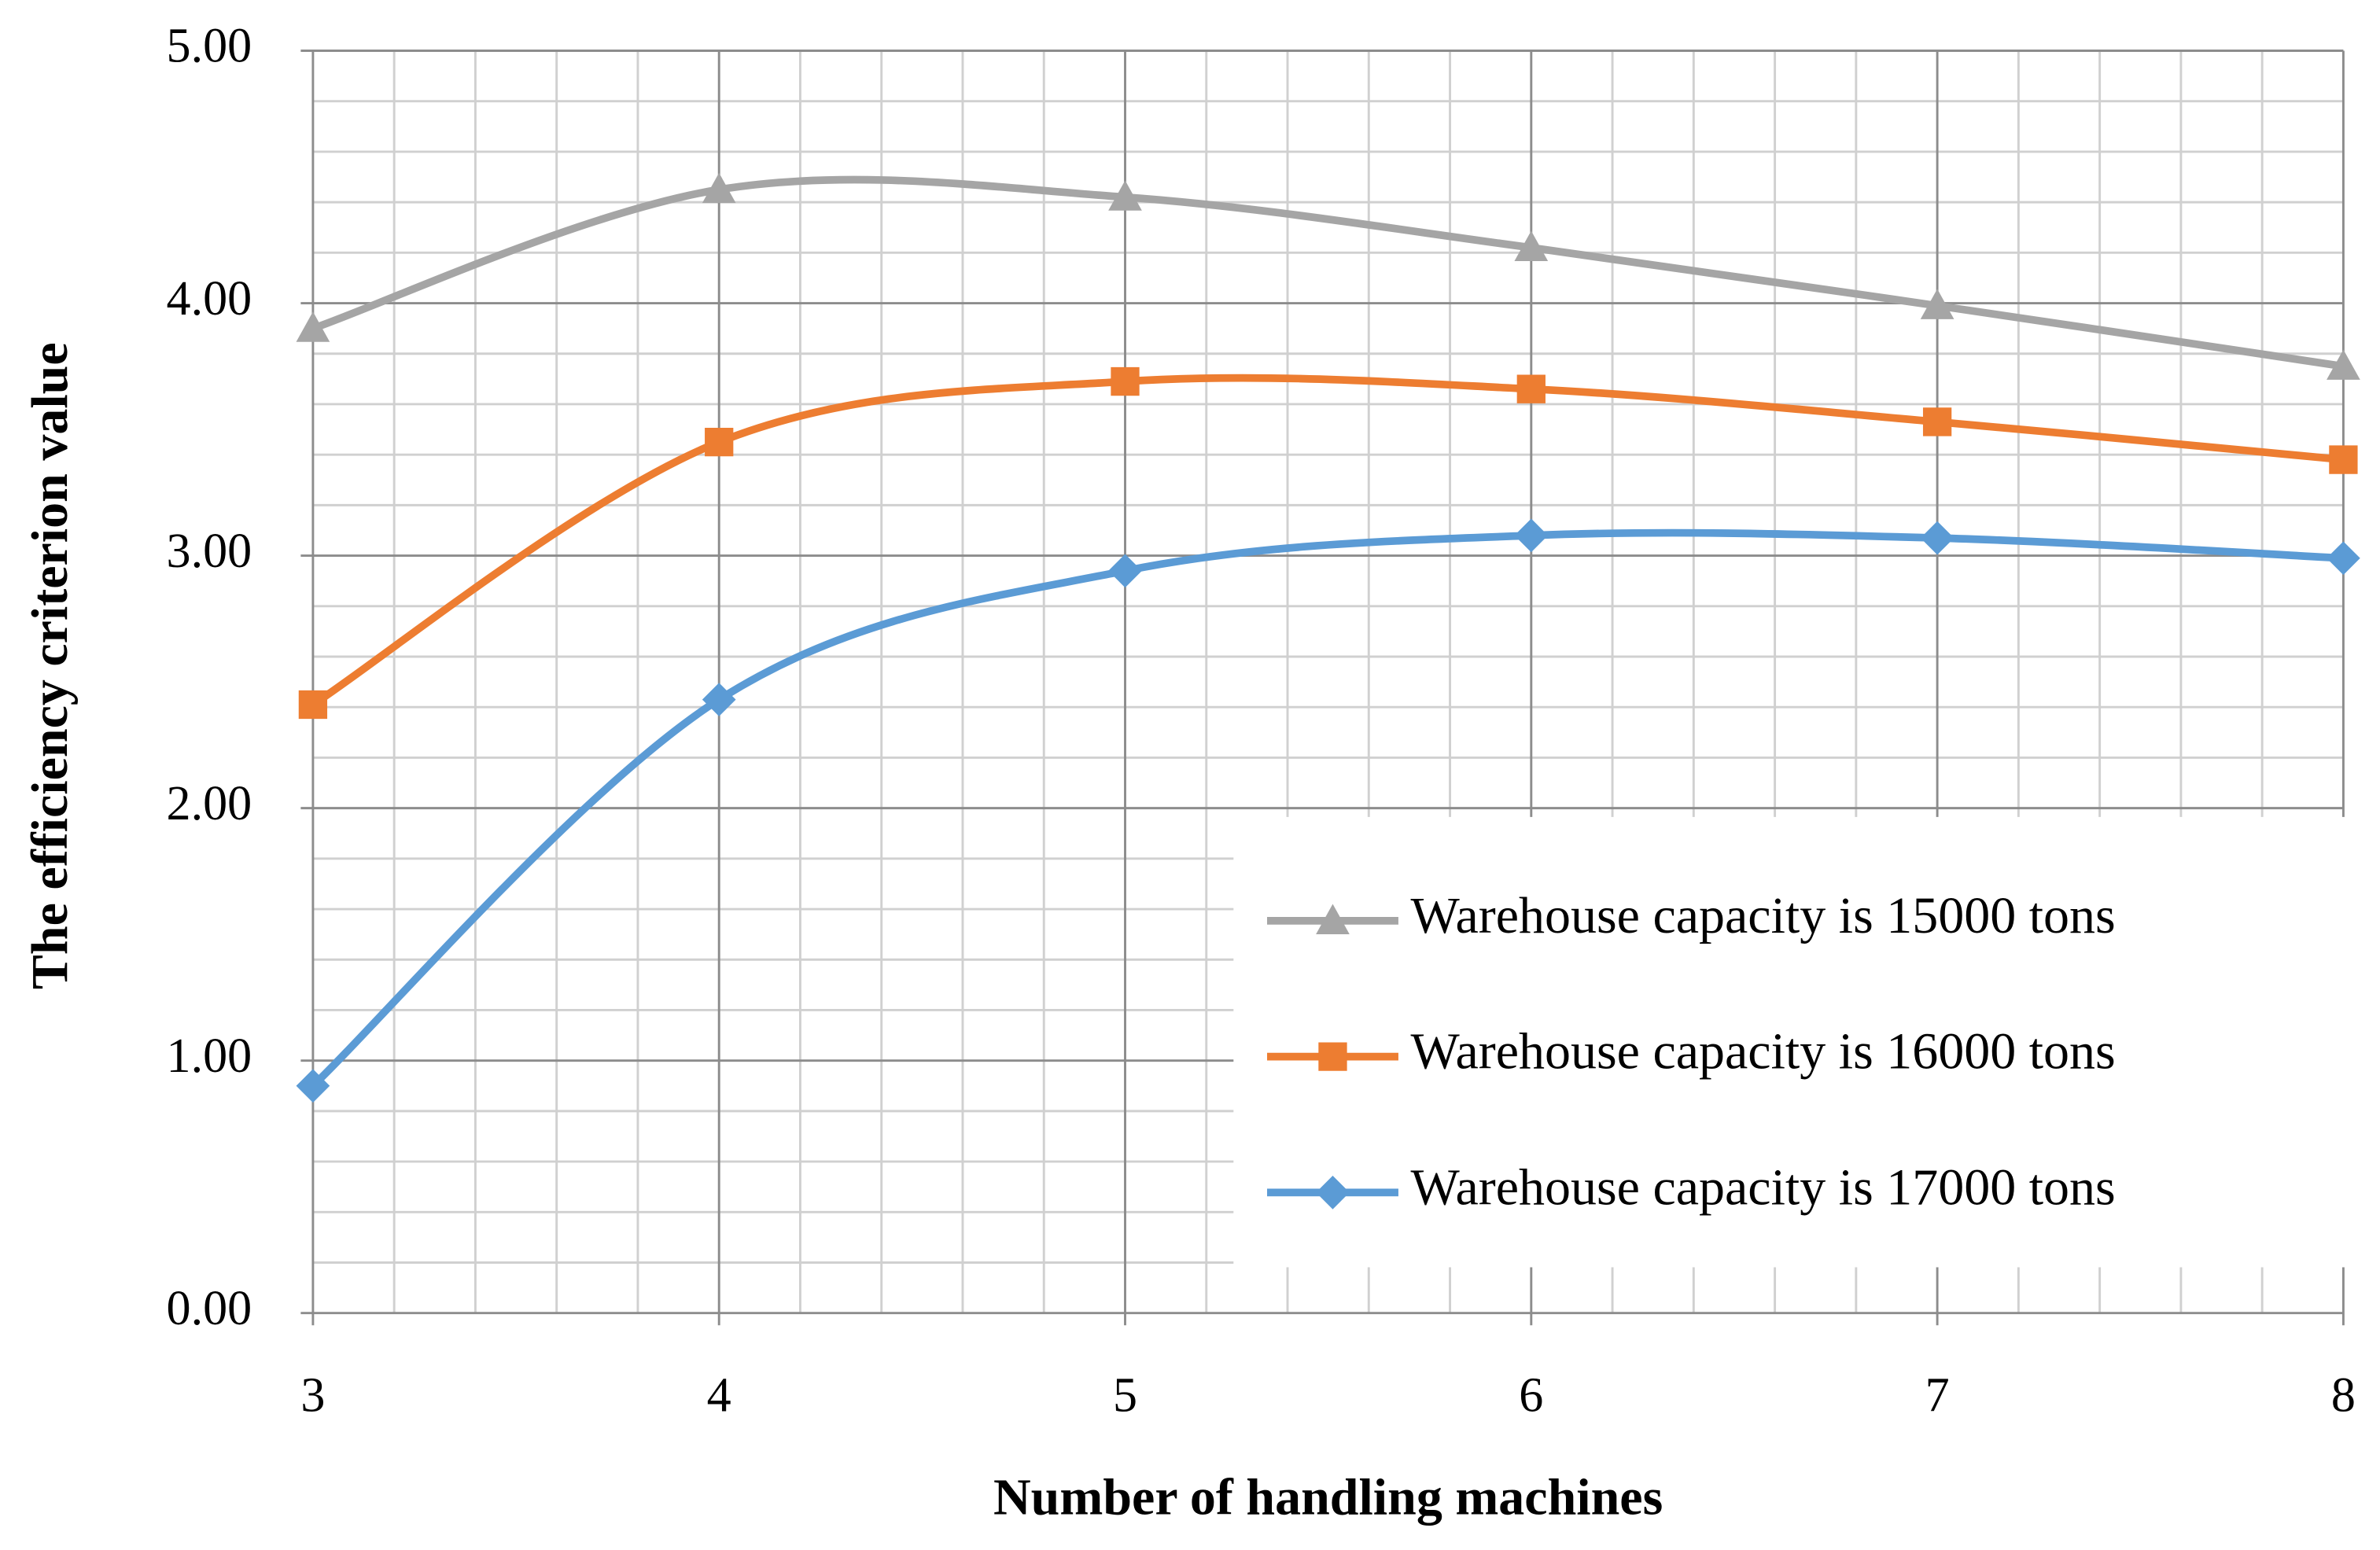  I want to click on x-tick-label: 5, so click(1125, 1396).